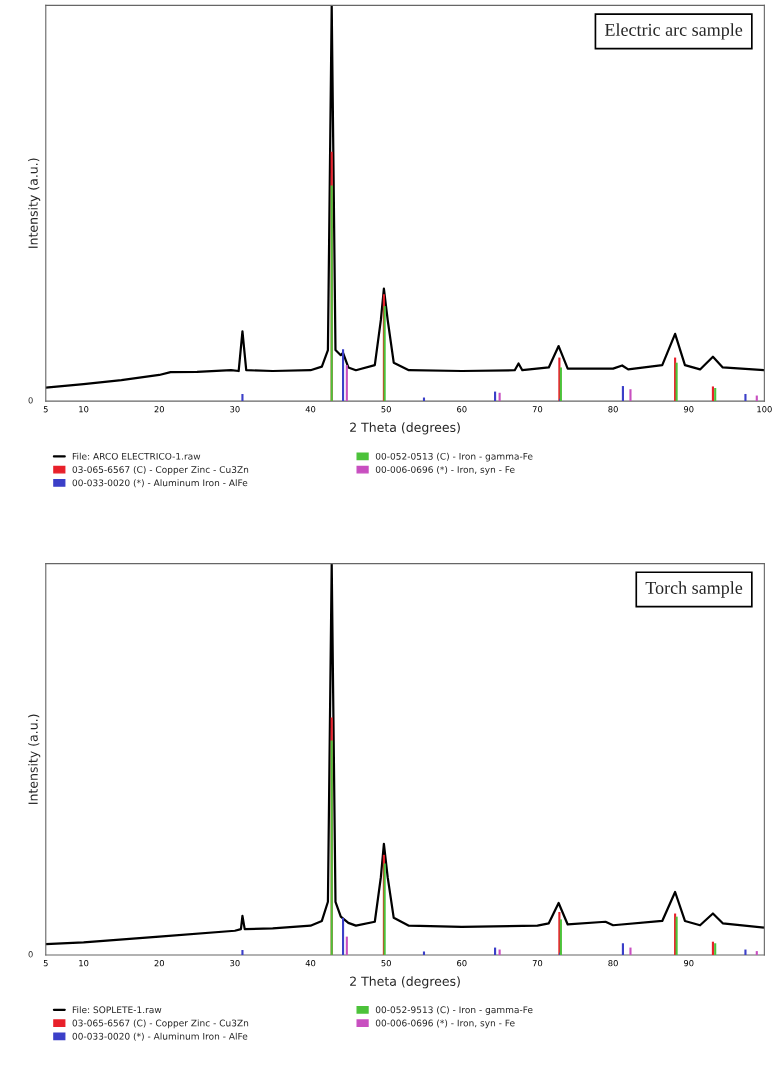 The image size is (776, 1084). What do you see at coordinates (694, 589) in the screenshot?
I see `annotation: Torch sample` at bounding box center [694, 589].